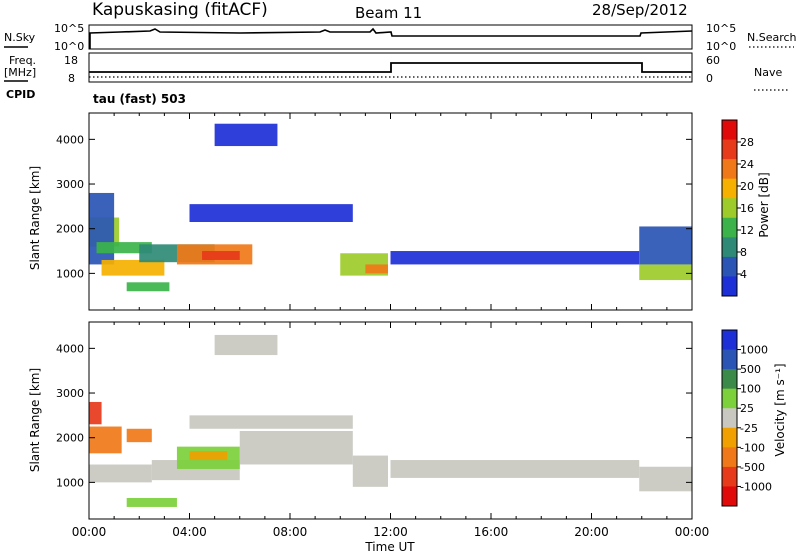 This screenshot has width=800, height=554. I want to click on velocity-ytick-label: 2000, so click(70, 438).